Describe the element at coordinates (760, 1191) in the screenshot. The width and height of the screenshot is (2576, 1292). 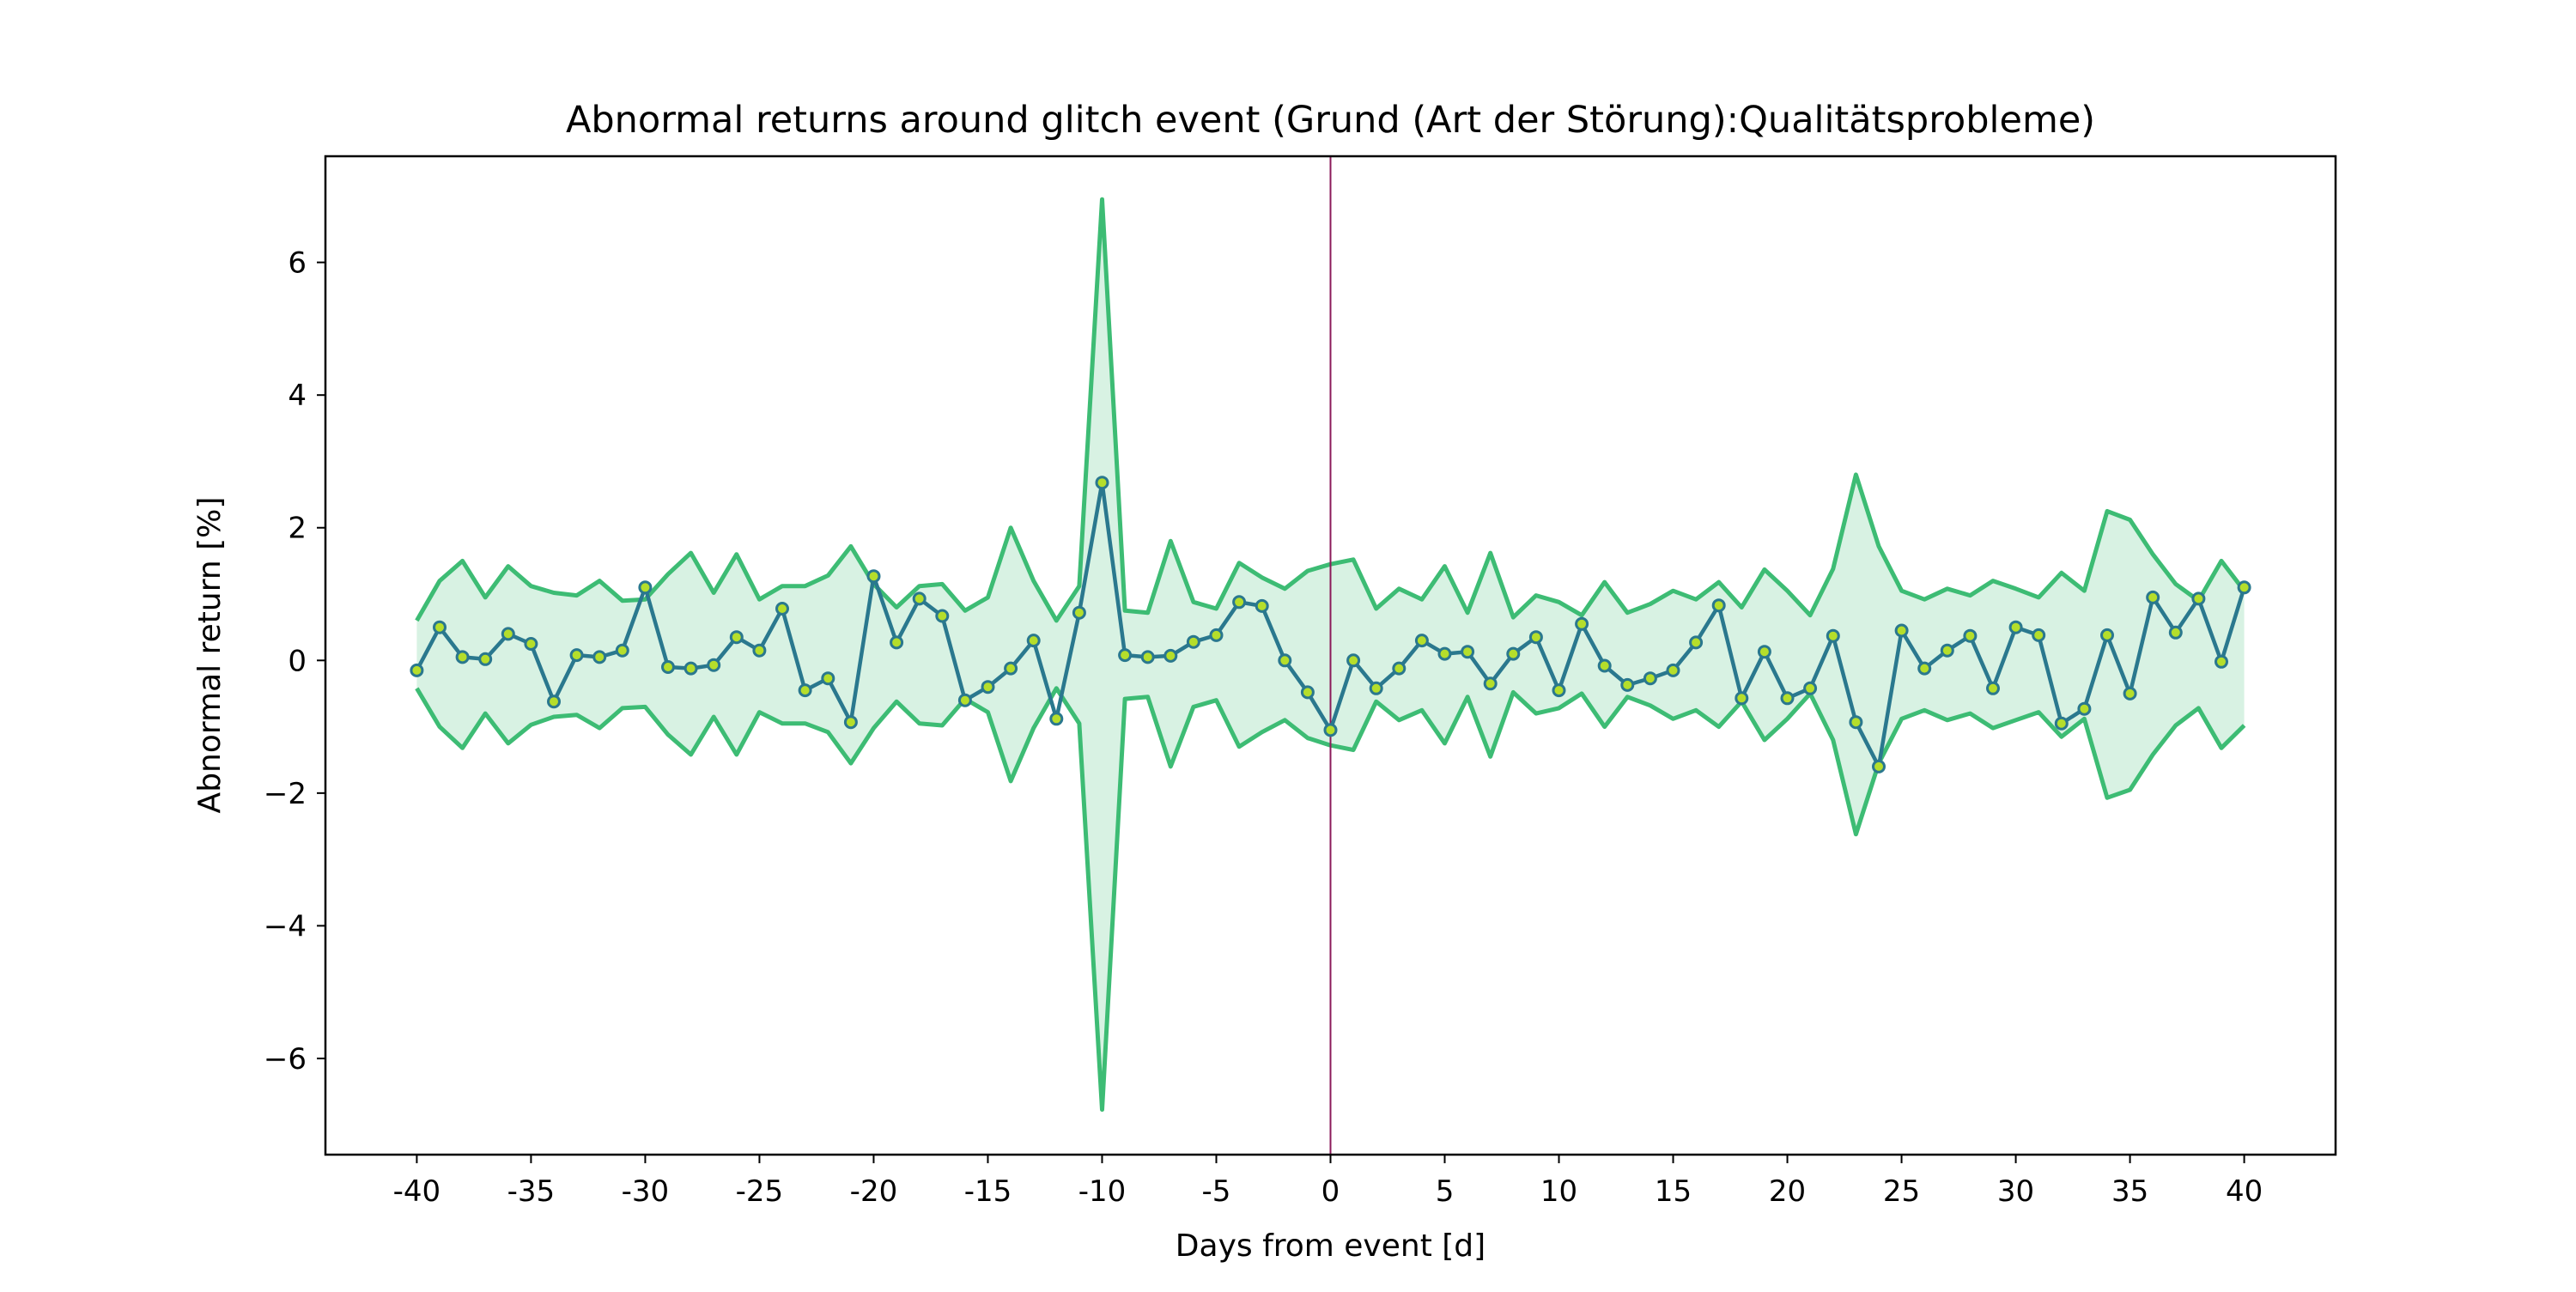
I see `x-tick-label: -25` at that location.